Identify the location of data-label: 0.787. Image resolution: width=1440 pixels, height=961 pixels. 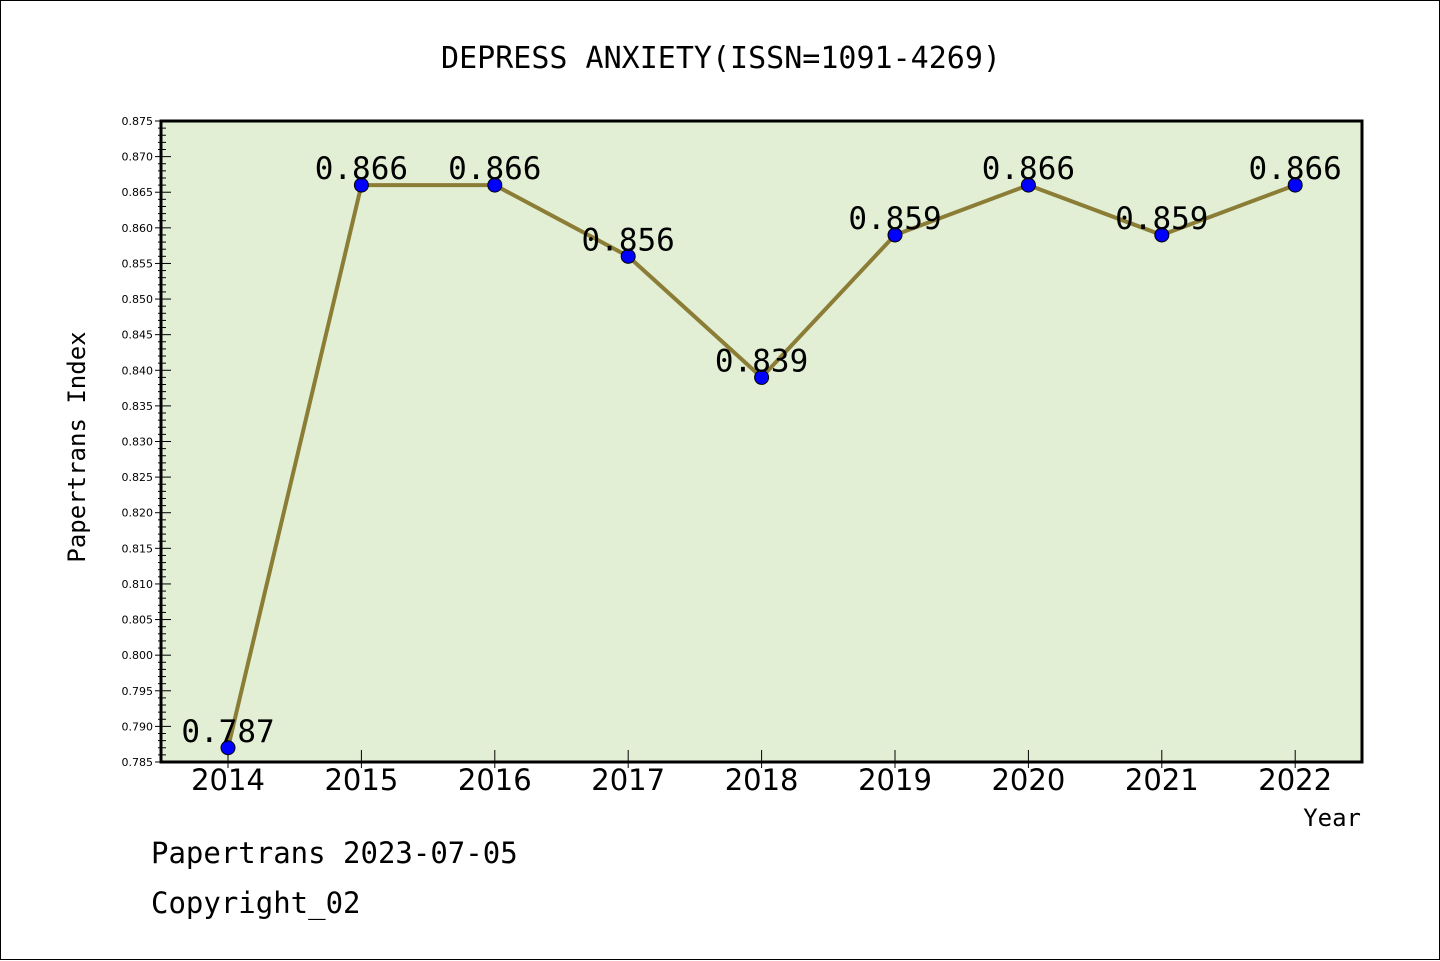
(227, 732).